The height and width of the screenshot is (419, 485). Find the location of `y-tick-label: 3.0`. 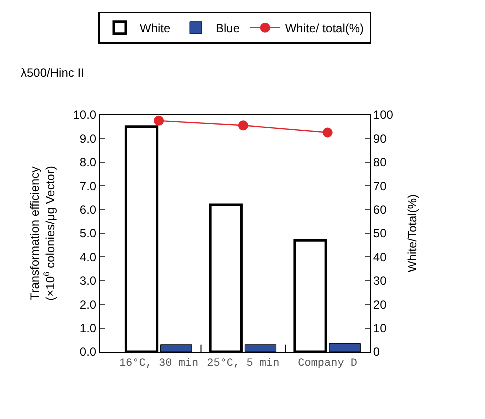

y-tick-label: 3.0 is located at coordinates (88, 281).